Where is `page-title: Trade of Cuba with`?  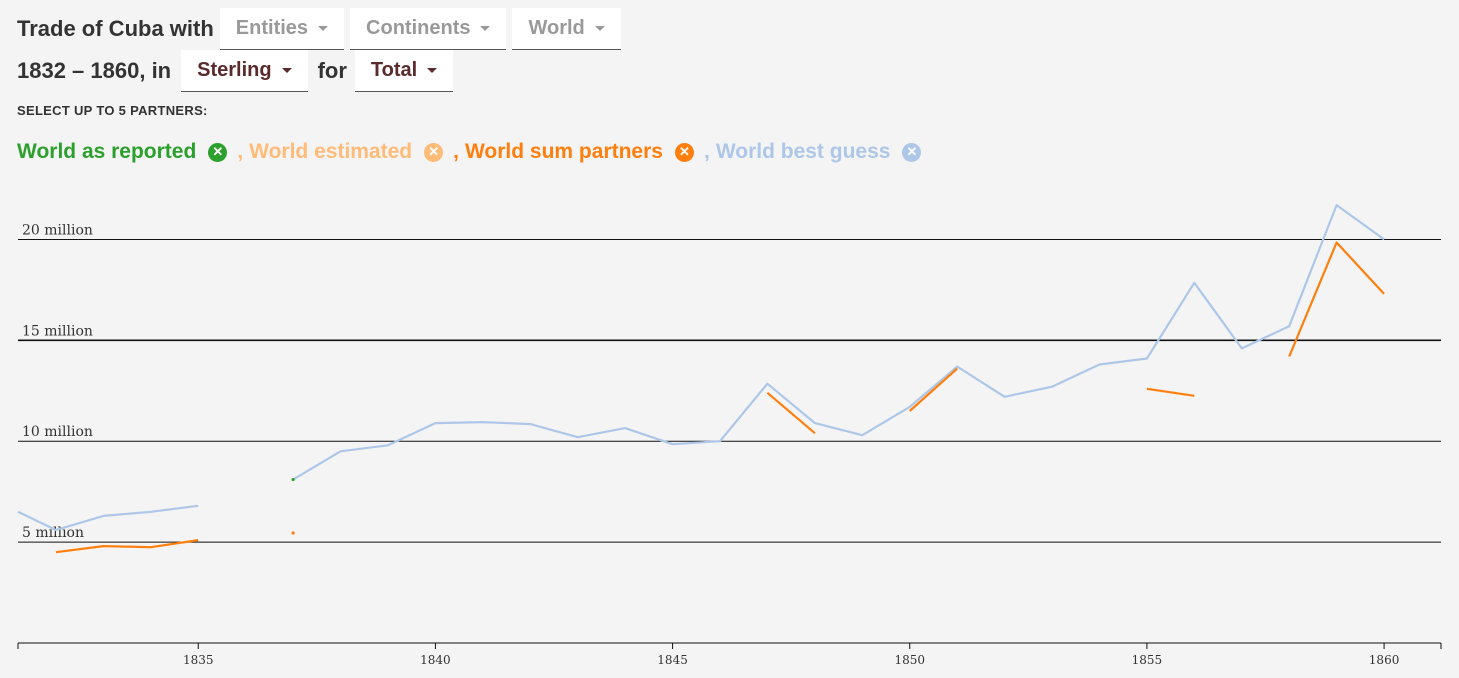 page-title: Trade of Cuba with is located at coordinates (115, 28).